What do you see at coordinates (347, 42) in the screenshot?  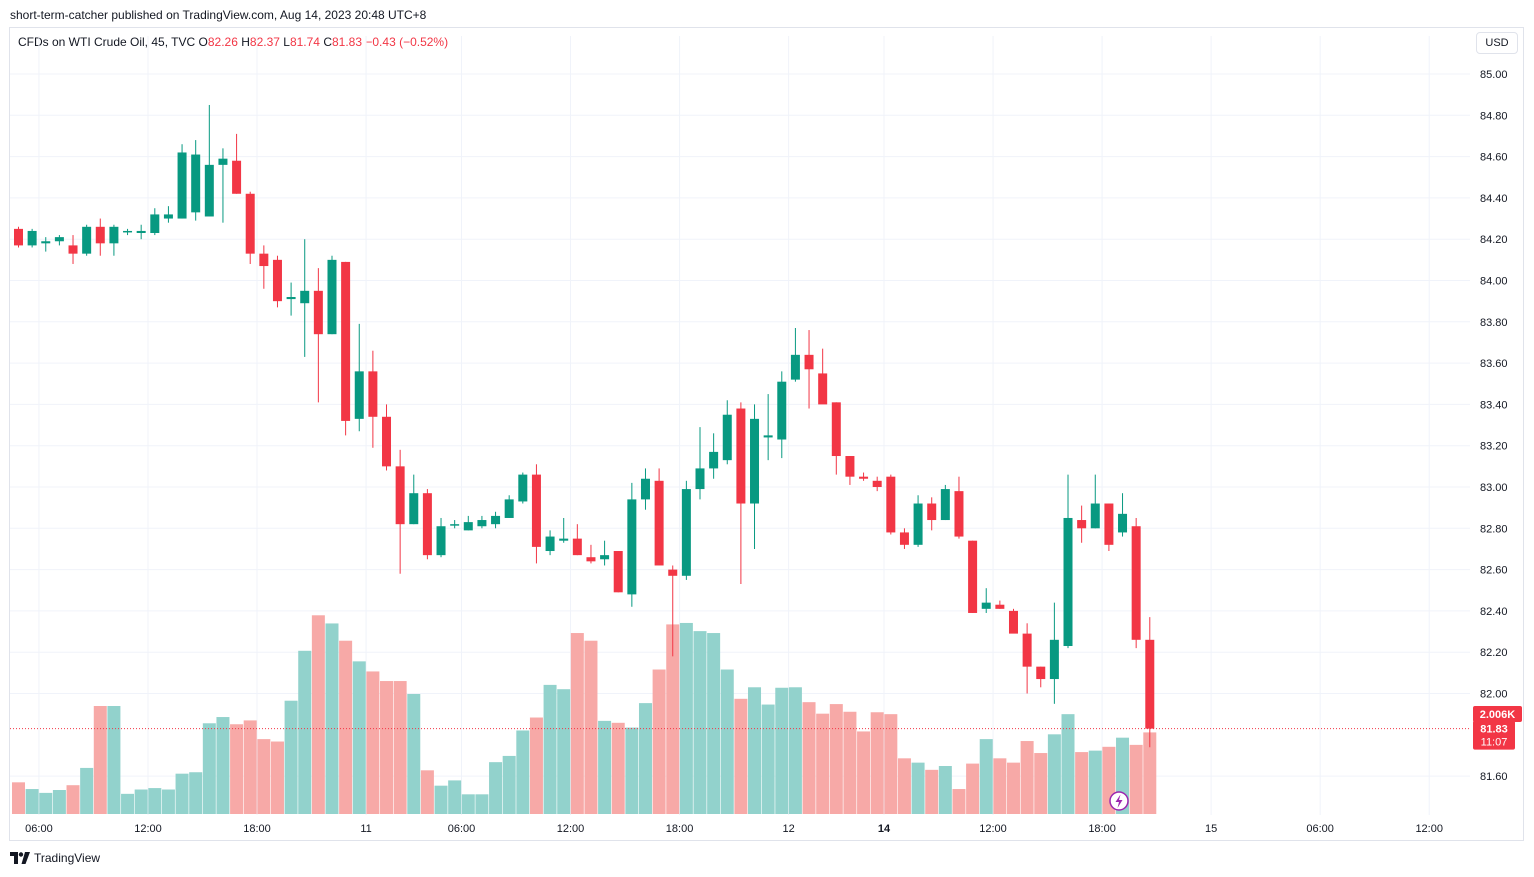 I see `close-value: 81.83` at bounding box center [347, 42].